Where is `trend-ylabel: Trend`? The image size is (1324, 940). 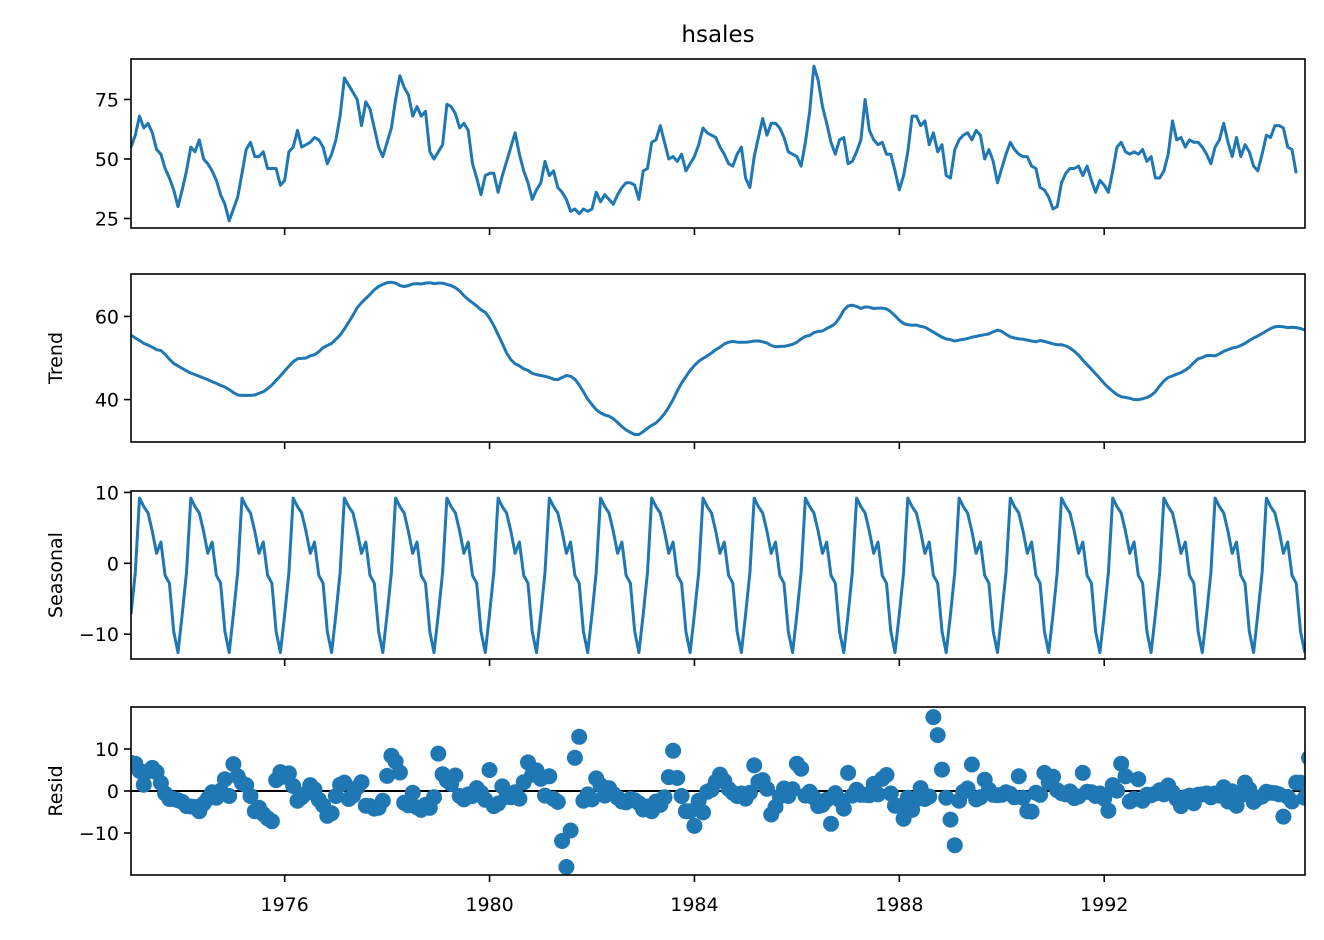
trend-ylabel: Trend is located at coordinates (56, 358).